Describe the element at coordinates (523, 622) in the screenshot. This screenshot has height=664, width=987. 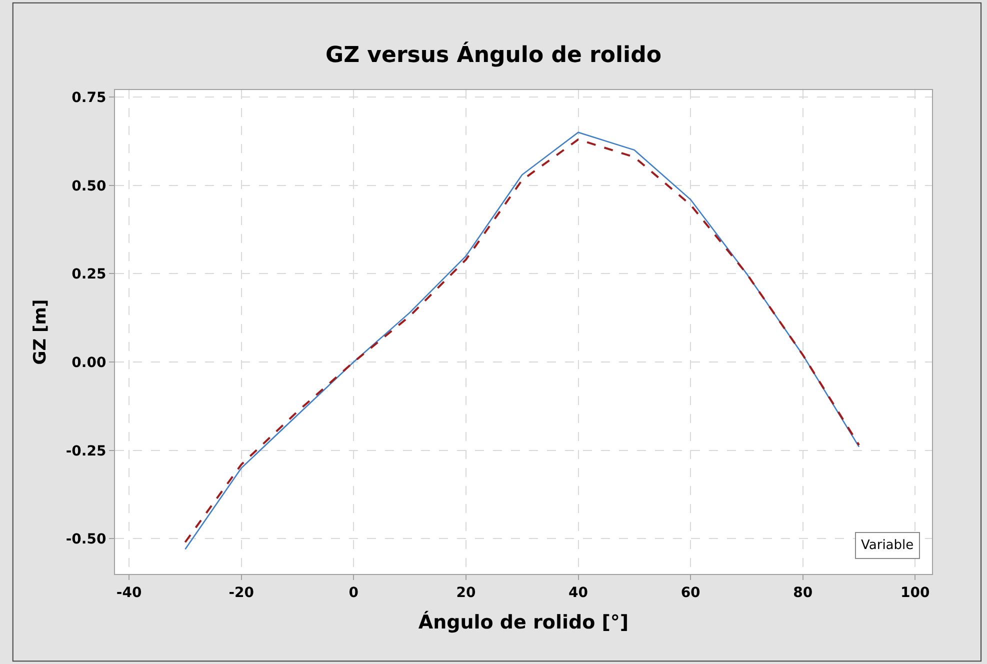
I see `x-axis-title: Ángulo de rolido [°]` at that location.